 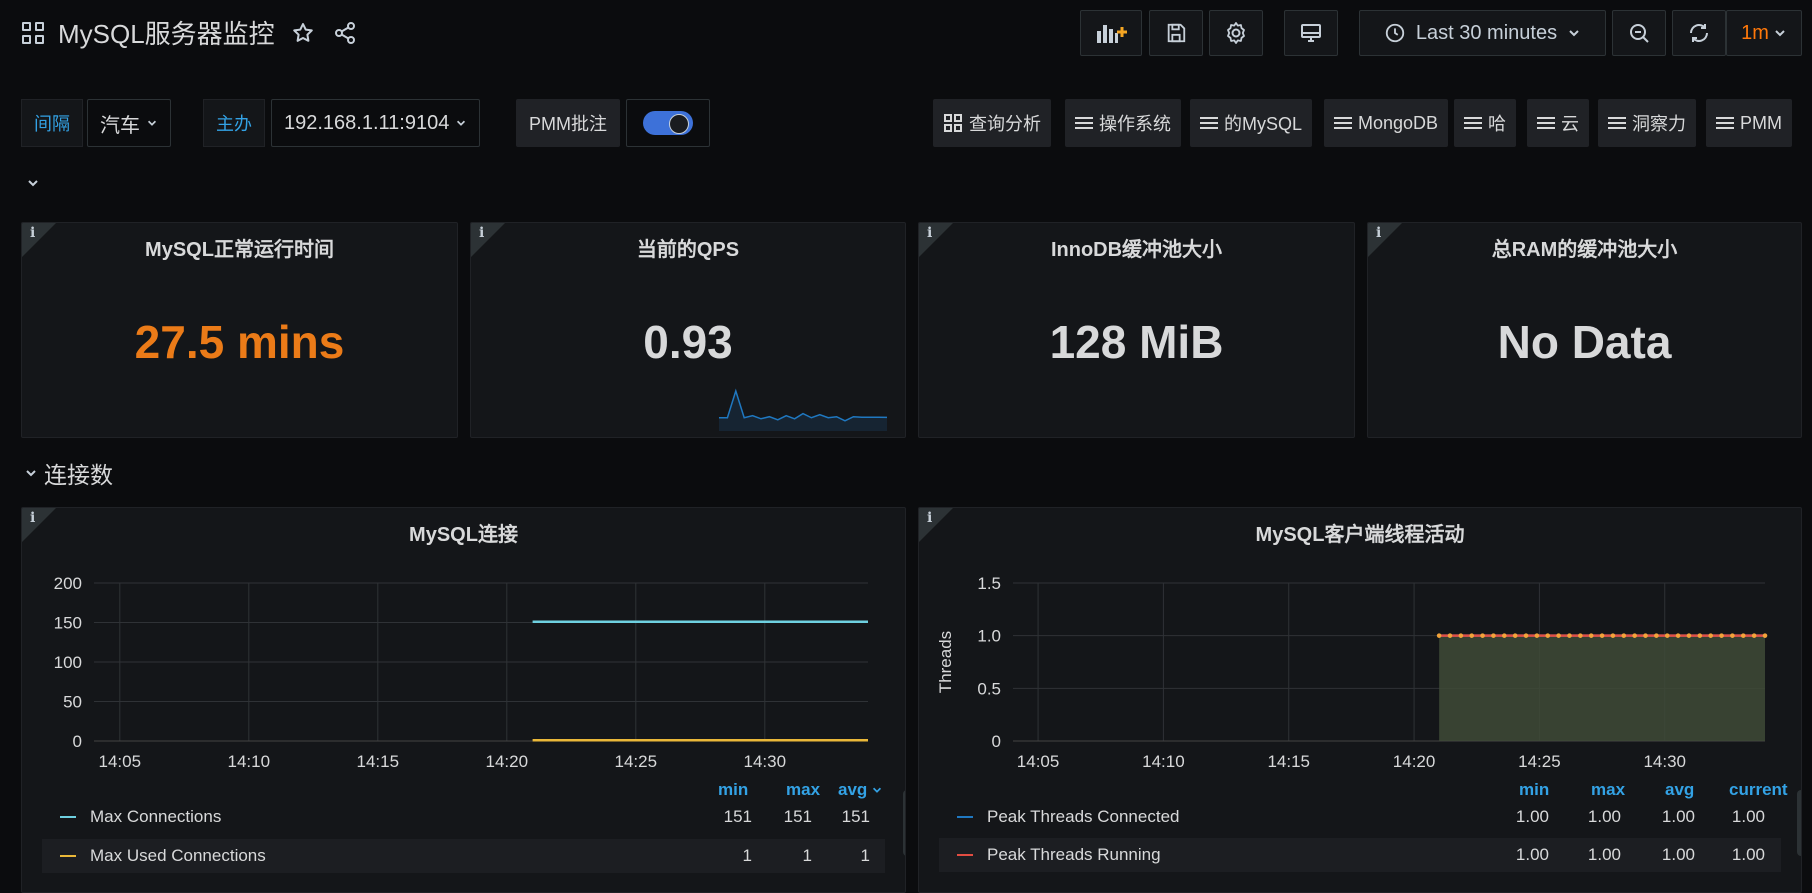 What do you see at coordinates (463, 817) in the screenshot?
I see `legend-row: Max Connections 151 151 151` at bounding box center [463, 817].